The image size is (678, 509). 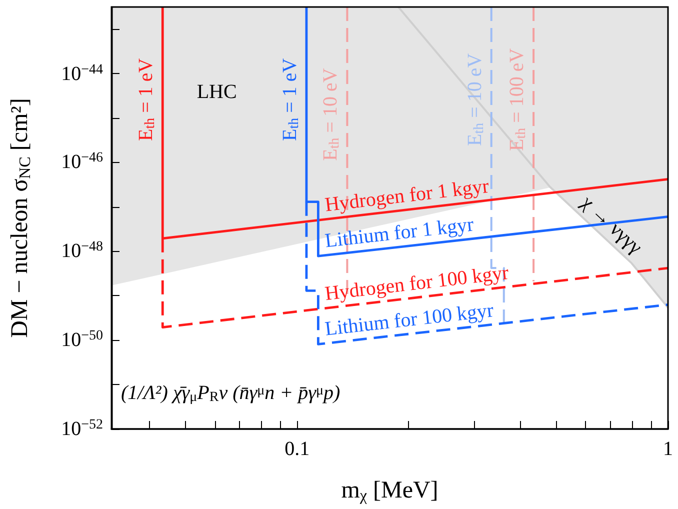 I want to click on text: Lithium for 1 kgyr, so click(x=400, y=233).